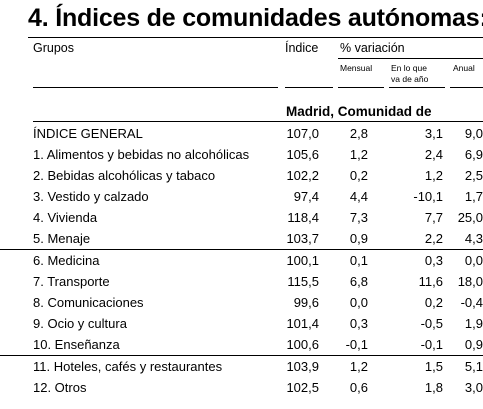 This screenshot has height=409, width=483. Describe the element at coordinates (141, 154) in the screenshot. I see `row-label: 1. Alimentos y bebidas no alcohólicas` at that location.